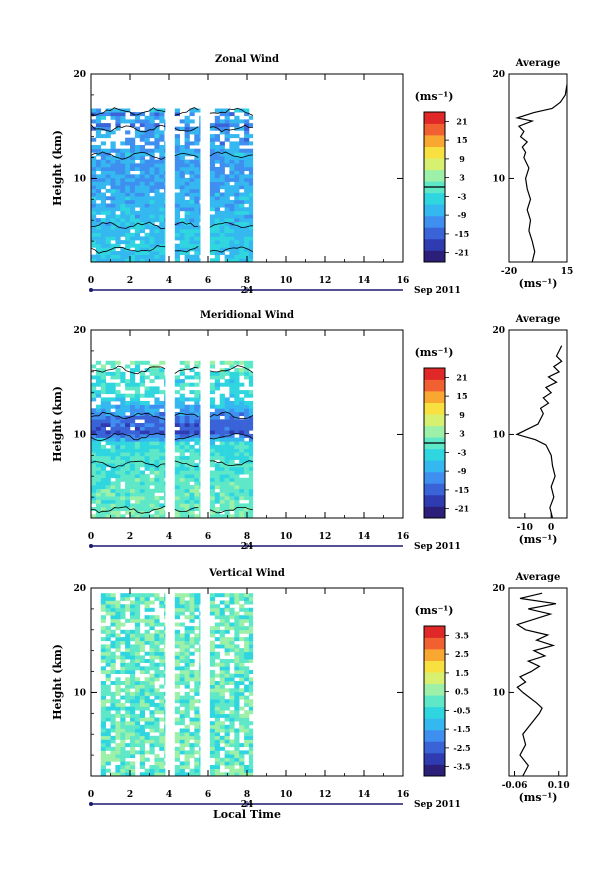  I want to click on contour-line, so click(186, 155).